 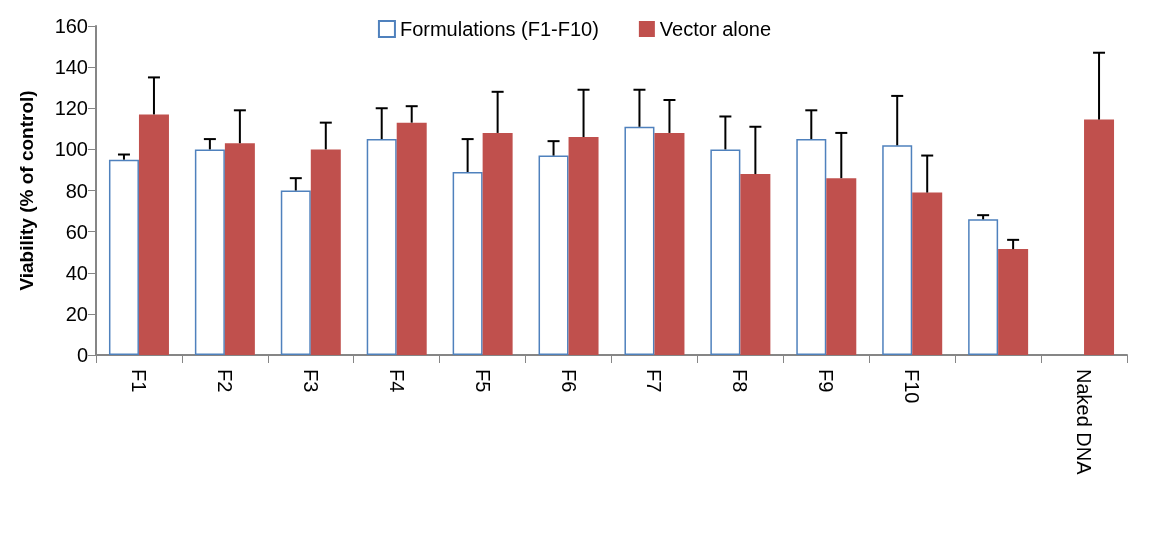 I want to click on y-tick-label: 80, so click(x=76, y=190).